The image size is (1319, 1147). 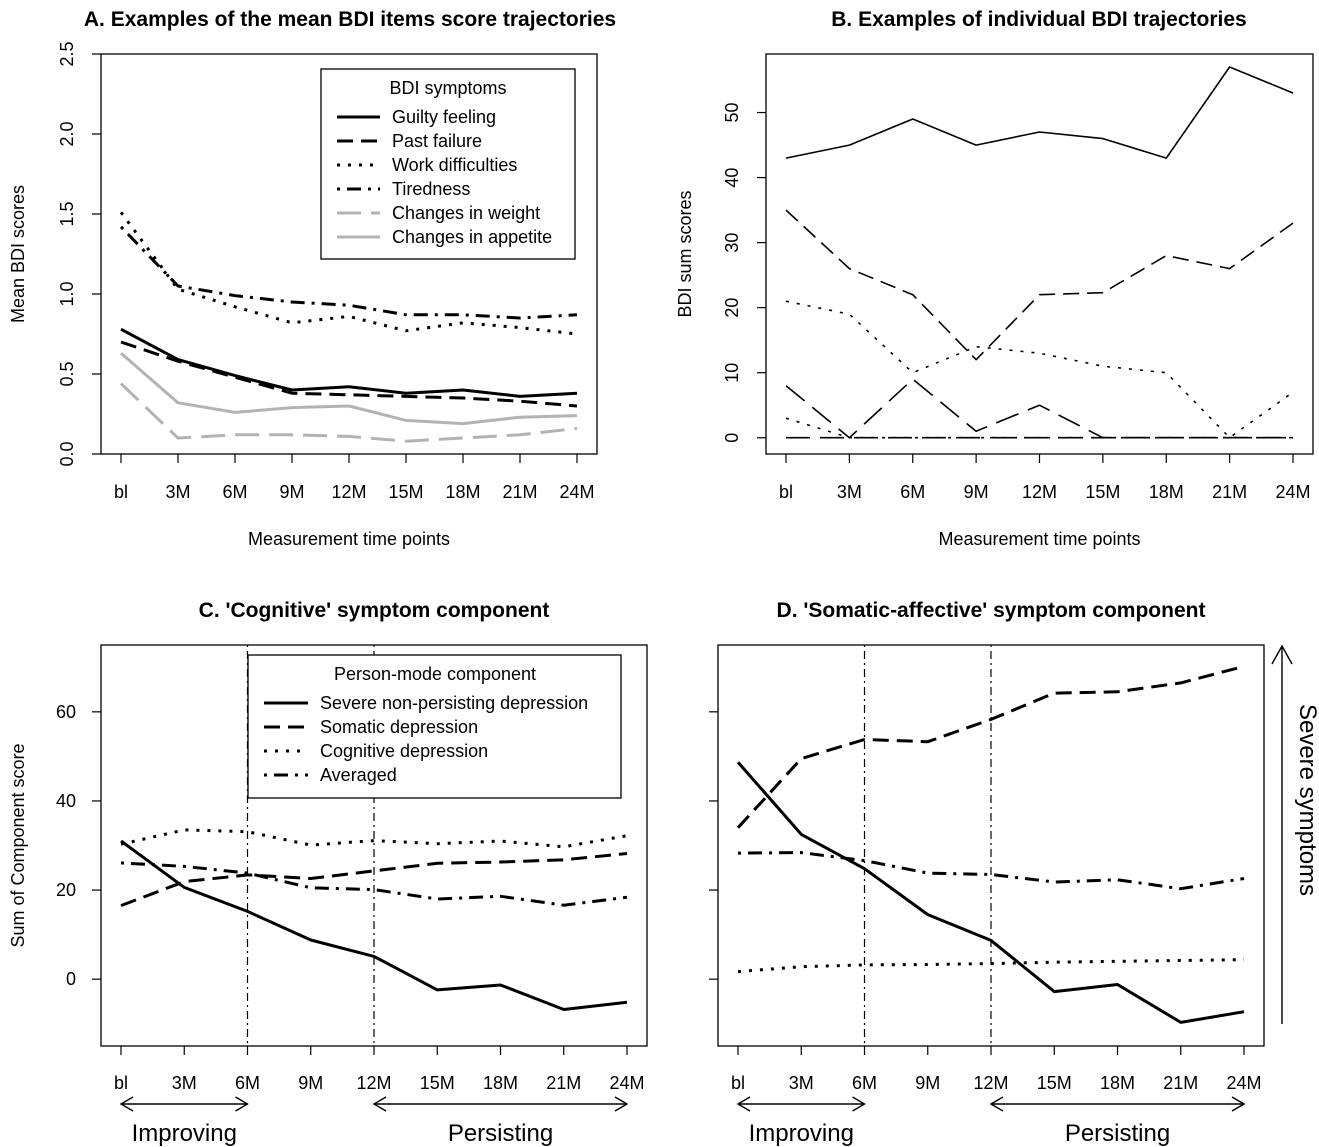 What do you see at coordinates (67, 453) in the screenshot?
I see `y-tick-label: 0.0` at bounding box center [67, 453].